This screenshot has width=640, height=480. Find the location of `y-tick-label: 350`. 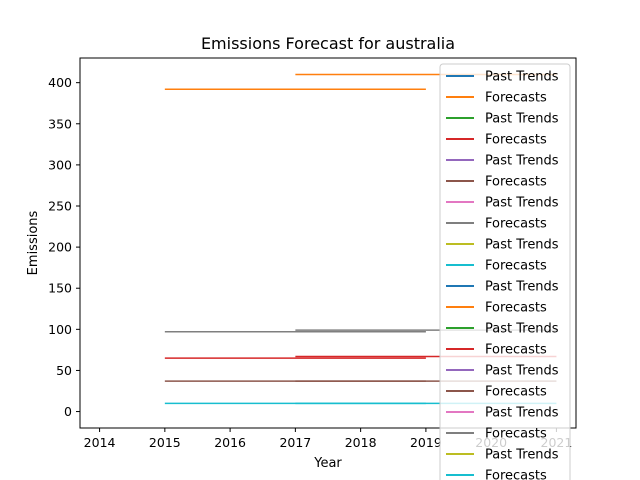

y-tick-label: 350 is located at coordinates (60, 123).